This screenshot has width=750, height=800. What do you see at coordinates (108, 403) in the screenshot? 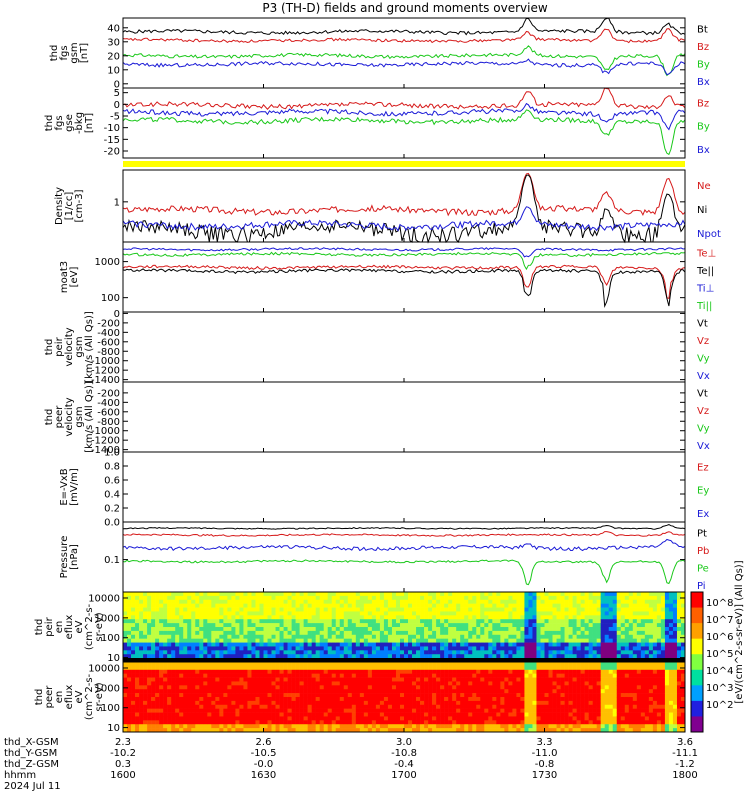
I see `y-tick-label: -400` at bounding box center [108, 403].